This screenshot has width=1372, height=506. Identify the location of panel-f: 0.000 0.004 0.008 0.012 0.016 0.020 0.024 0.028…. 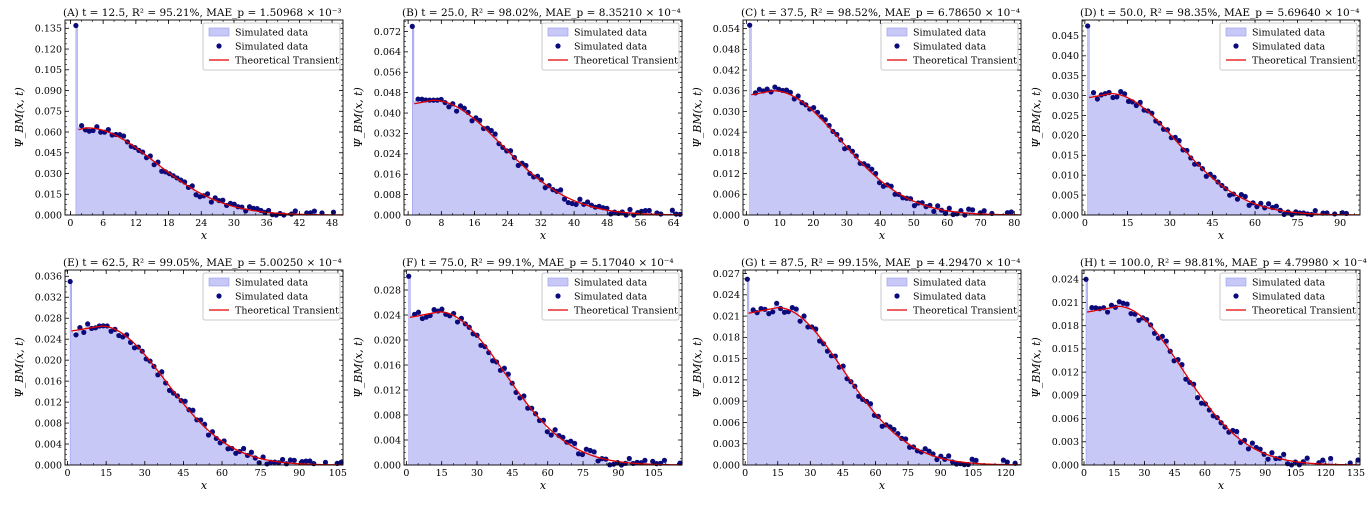
(517, 374).